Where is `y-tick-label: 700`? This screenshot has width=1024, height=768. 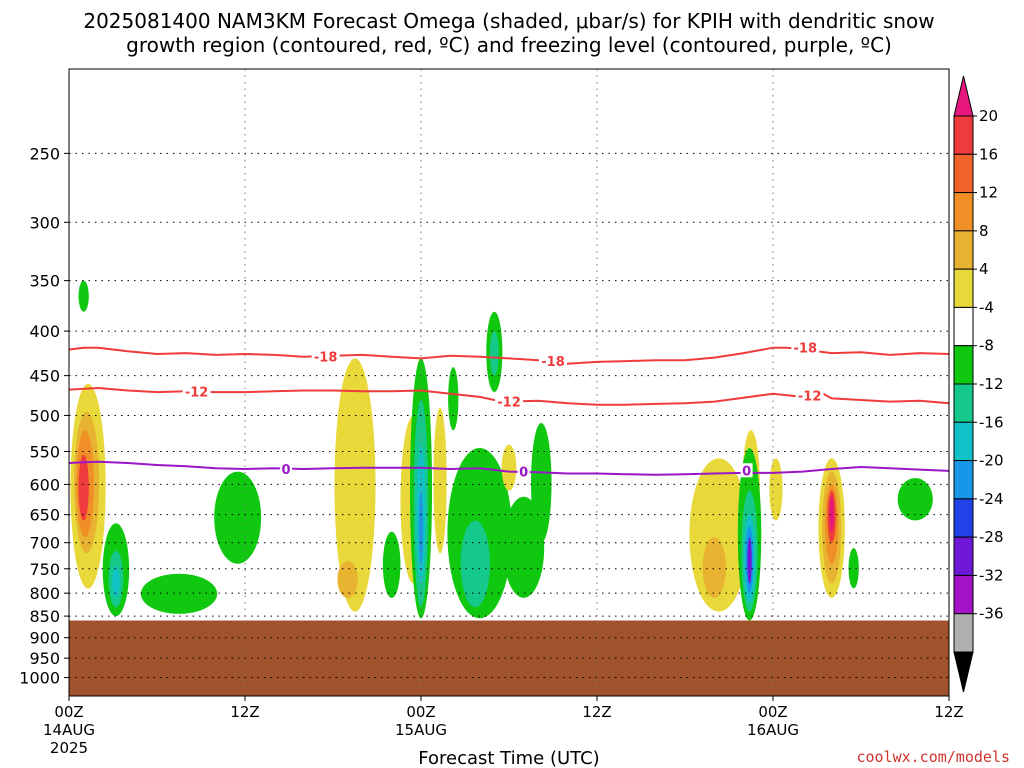 y-tick-label: 700 is located at coordinates (44, 543).